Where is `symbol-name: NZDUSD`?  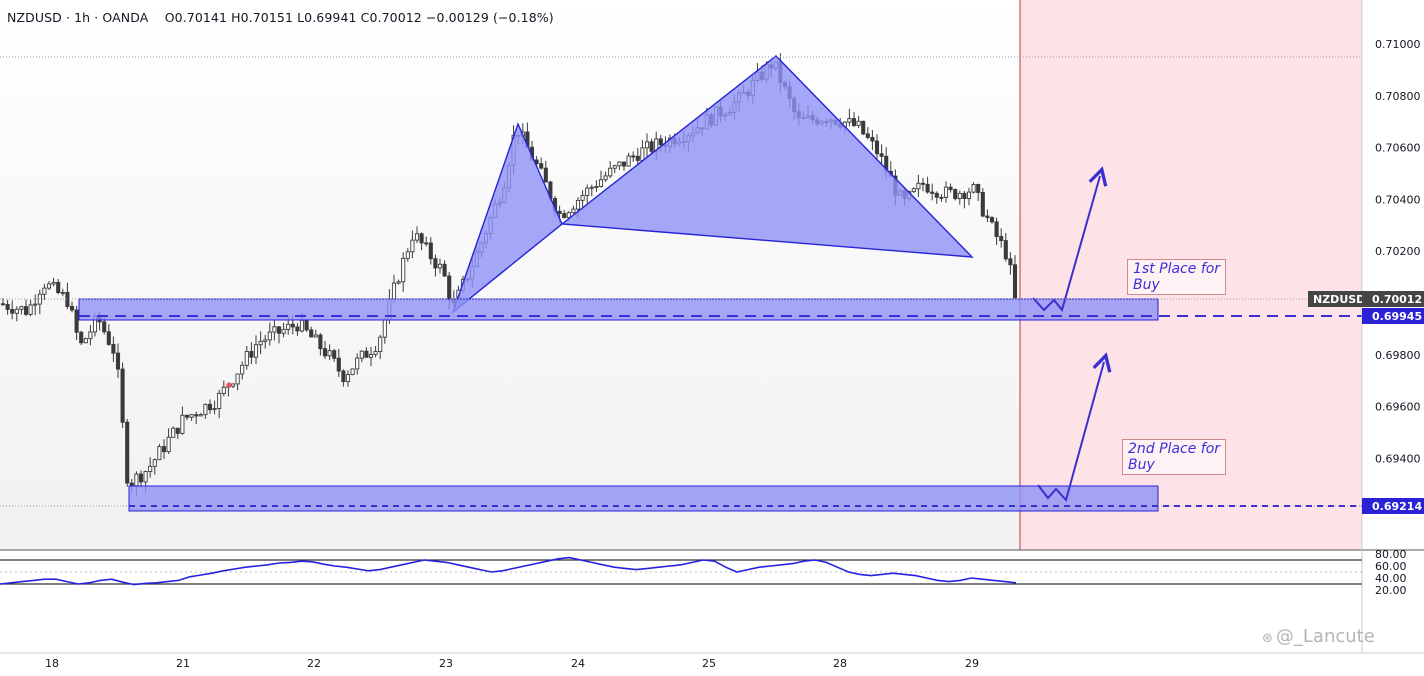 symbol-name: NZDUSD is located at coordinates (34, 17).